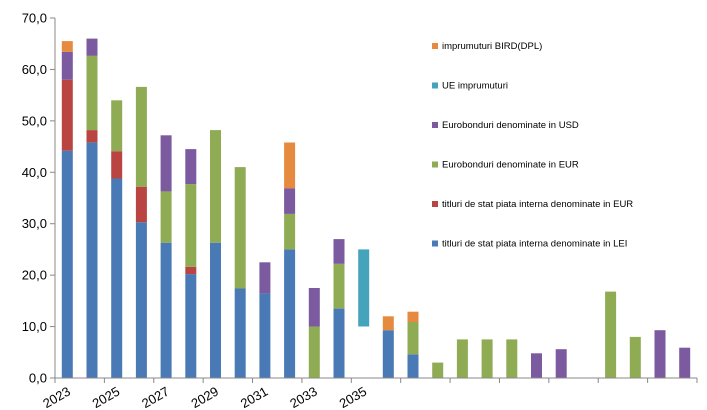 Image resolution: width=707 pixels, height=410 pixels. I want to click on y-tick-label: 30,0, so click(34, 223).